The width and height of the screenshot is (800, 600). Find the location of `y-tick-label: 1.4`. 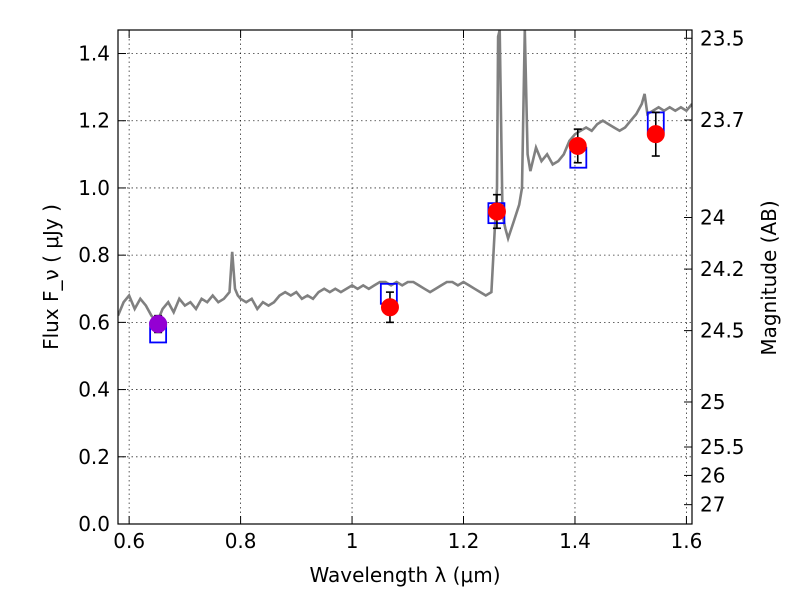

y-tick-label: 1.4 is located at coordinates (94, 54).